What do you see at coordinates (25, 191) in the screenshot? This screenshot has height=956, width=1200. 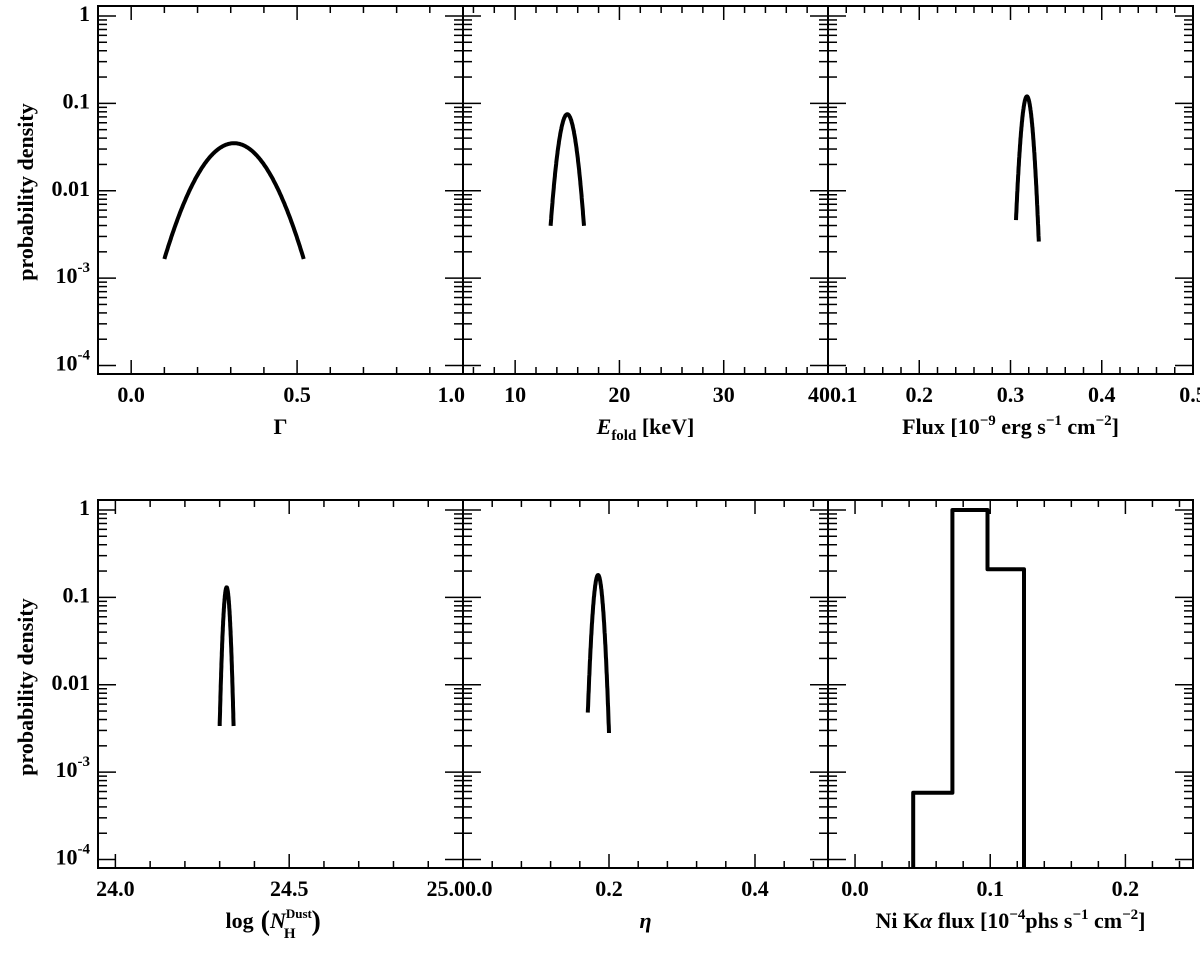 I see `y-axis-label-top: probability density` at bounding box center [25, 191].